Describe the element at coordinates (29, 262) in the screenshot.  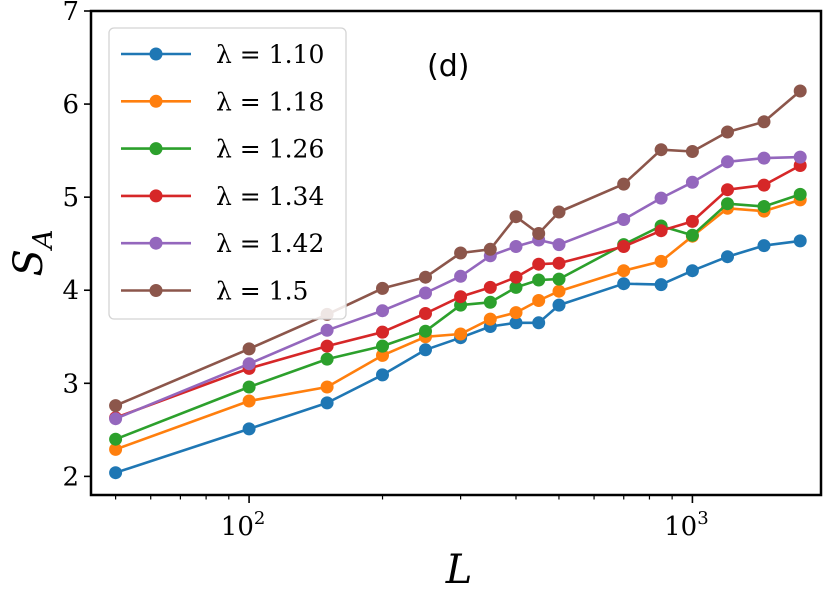
I see `y-axis-label-main: S` at that location.